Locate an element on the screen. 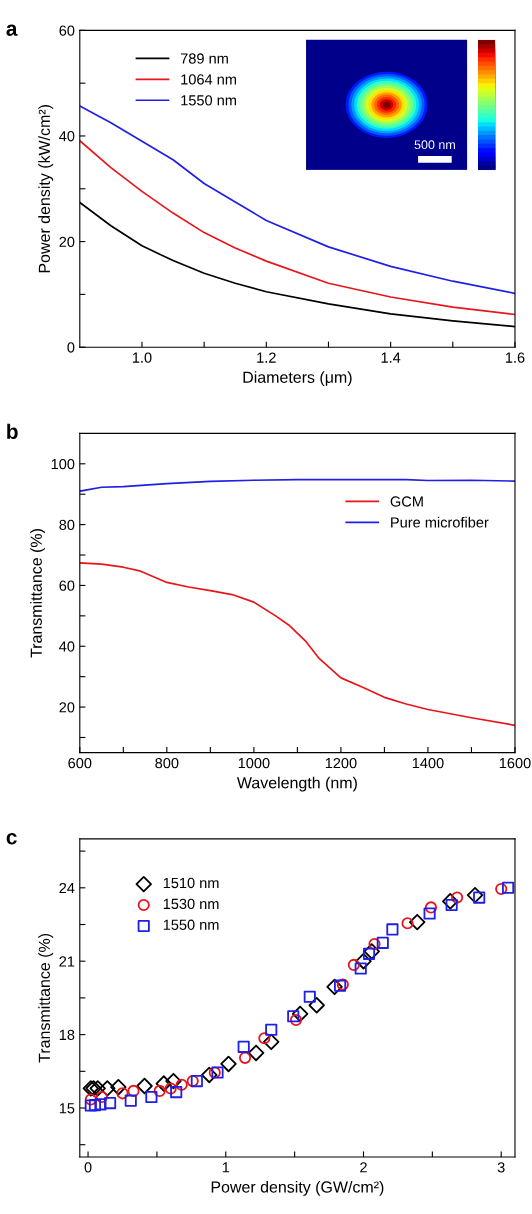 This screenshot has width=532, height=1214. x-tick-label: 1.0 is located at coordinates (142, 357).